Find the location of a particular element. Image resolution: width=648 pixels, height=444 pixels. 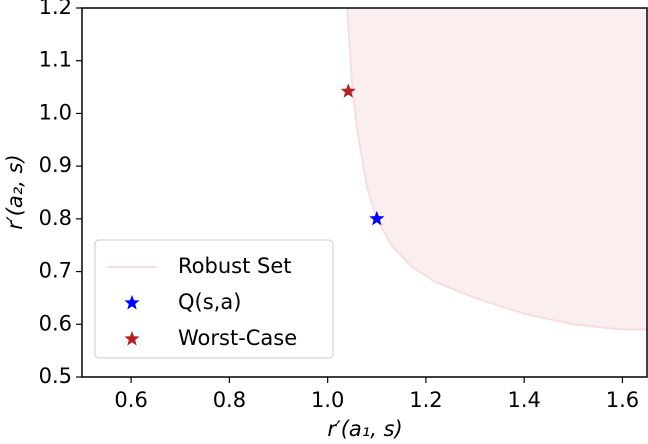

x-tick-label: 0.8 is located at coordinates (229, 400).